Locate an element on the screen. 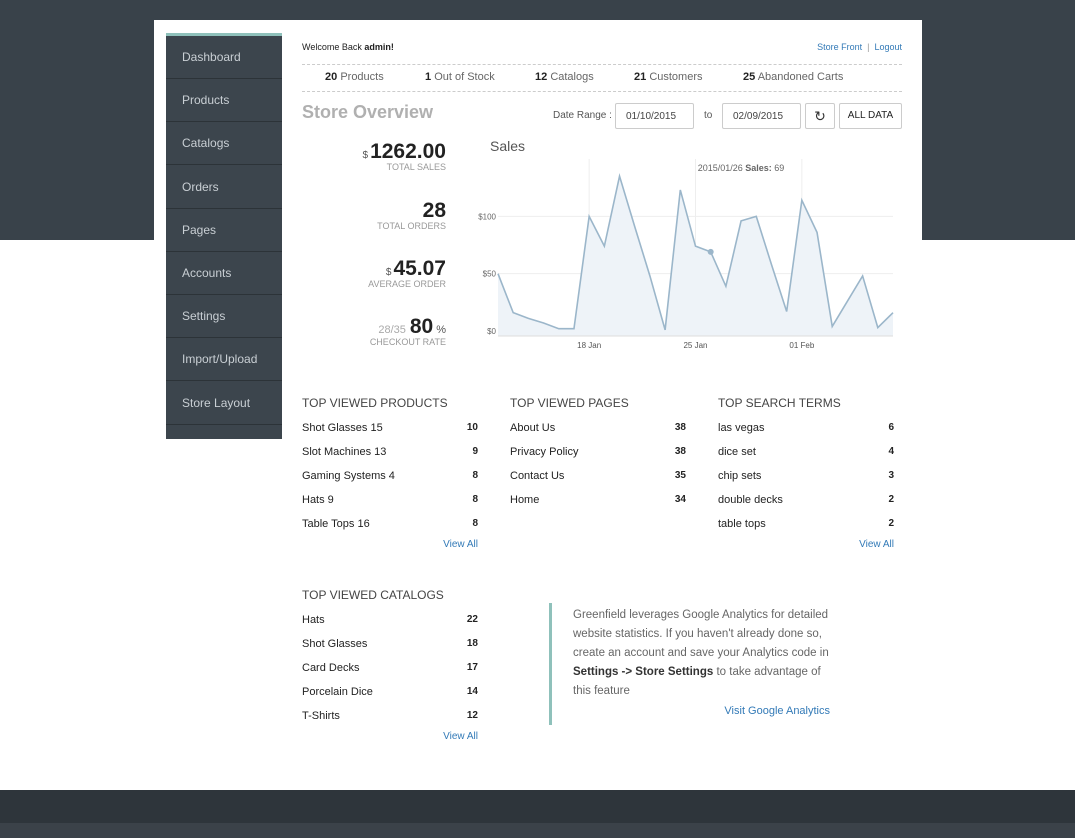 This screenshot has width=1075, height=838. table-title: TOP VIEWED PAGES is located at coordinates (569, 403).